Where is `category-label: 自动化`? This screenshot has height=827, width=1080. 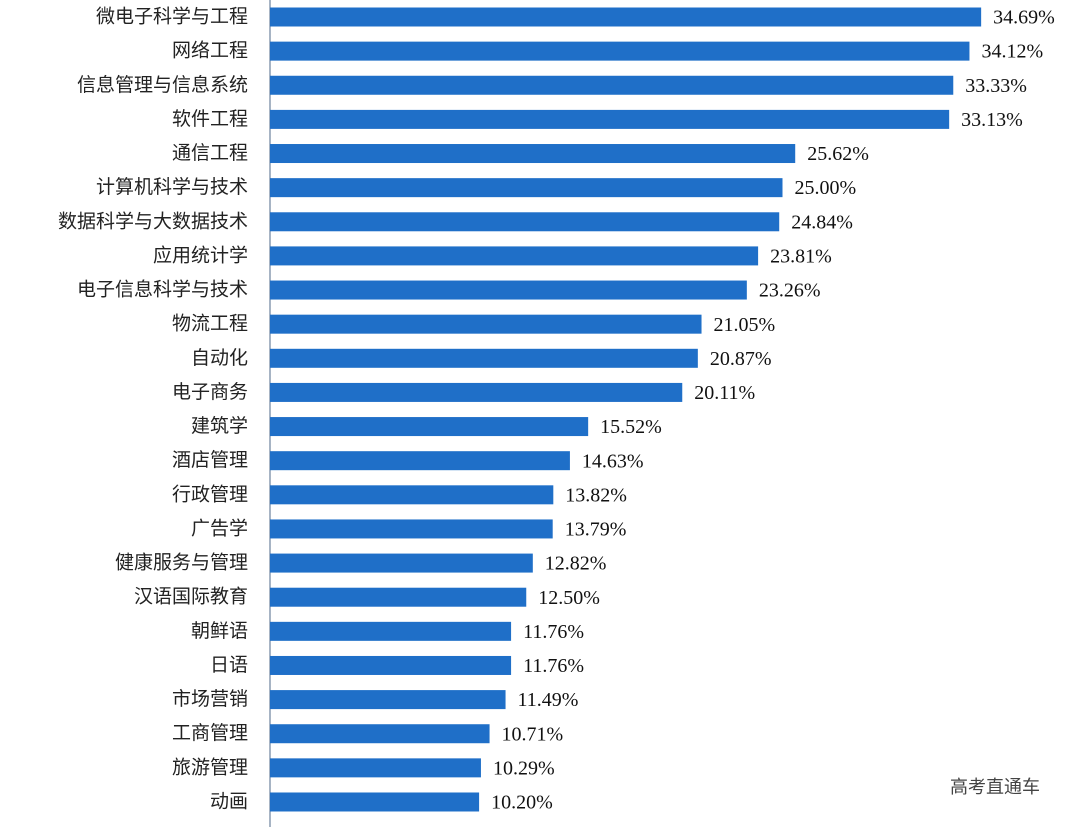
category-label: 自动化 is located at coordinates (219, 358).